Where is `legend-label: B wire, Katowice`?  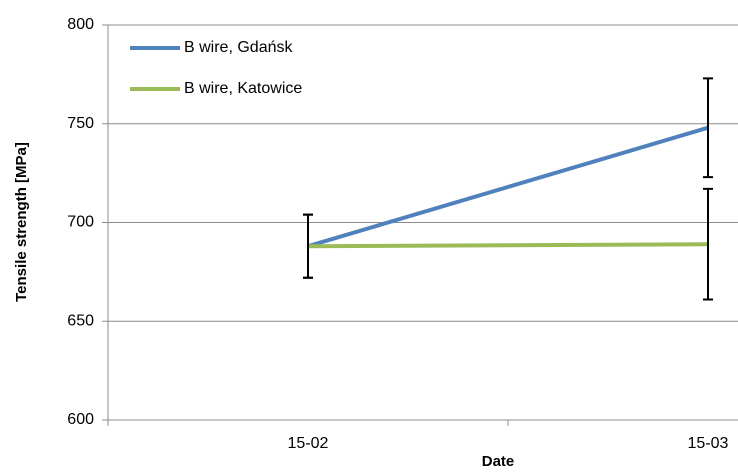 legend-label: B wire, Katowice is located at coordinates (243, 88).